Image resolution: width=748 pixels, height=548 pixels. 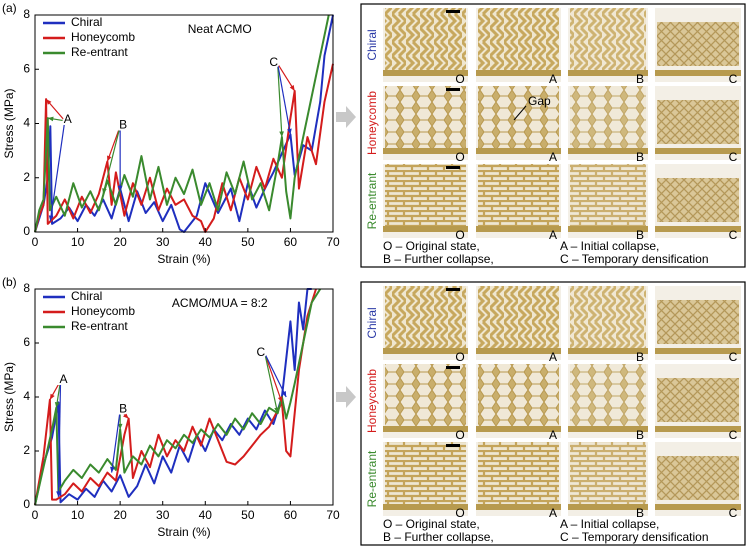 I want to click on photo-note: Gap, so click(x=539, y=101).